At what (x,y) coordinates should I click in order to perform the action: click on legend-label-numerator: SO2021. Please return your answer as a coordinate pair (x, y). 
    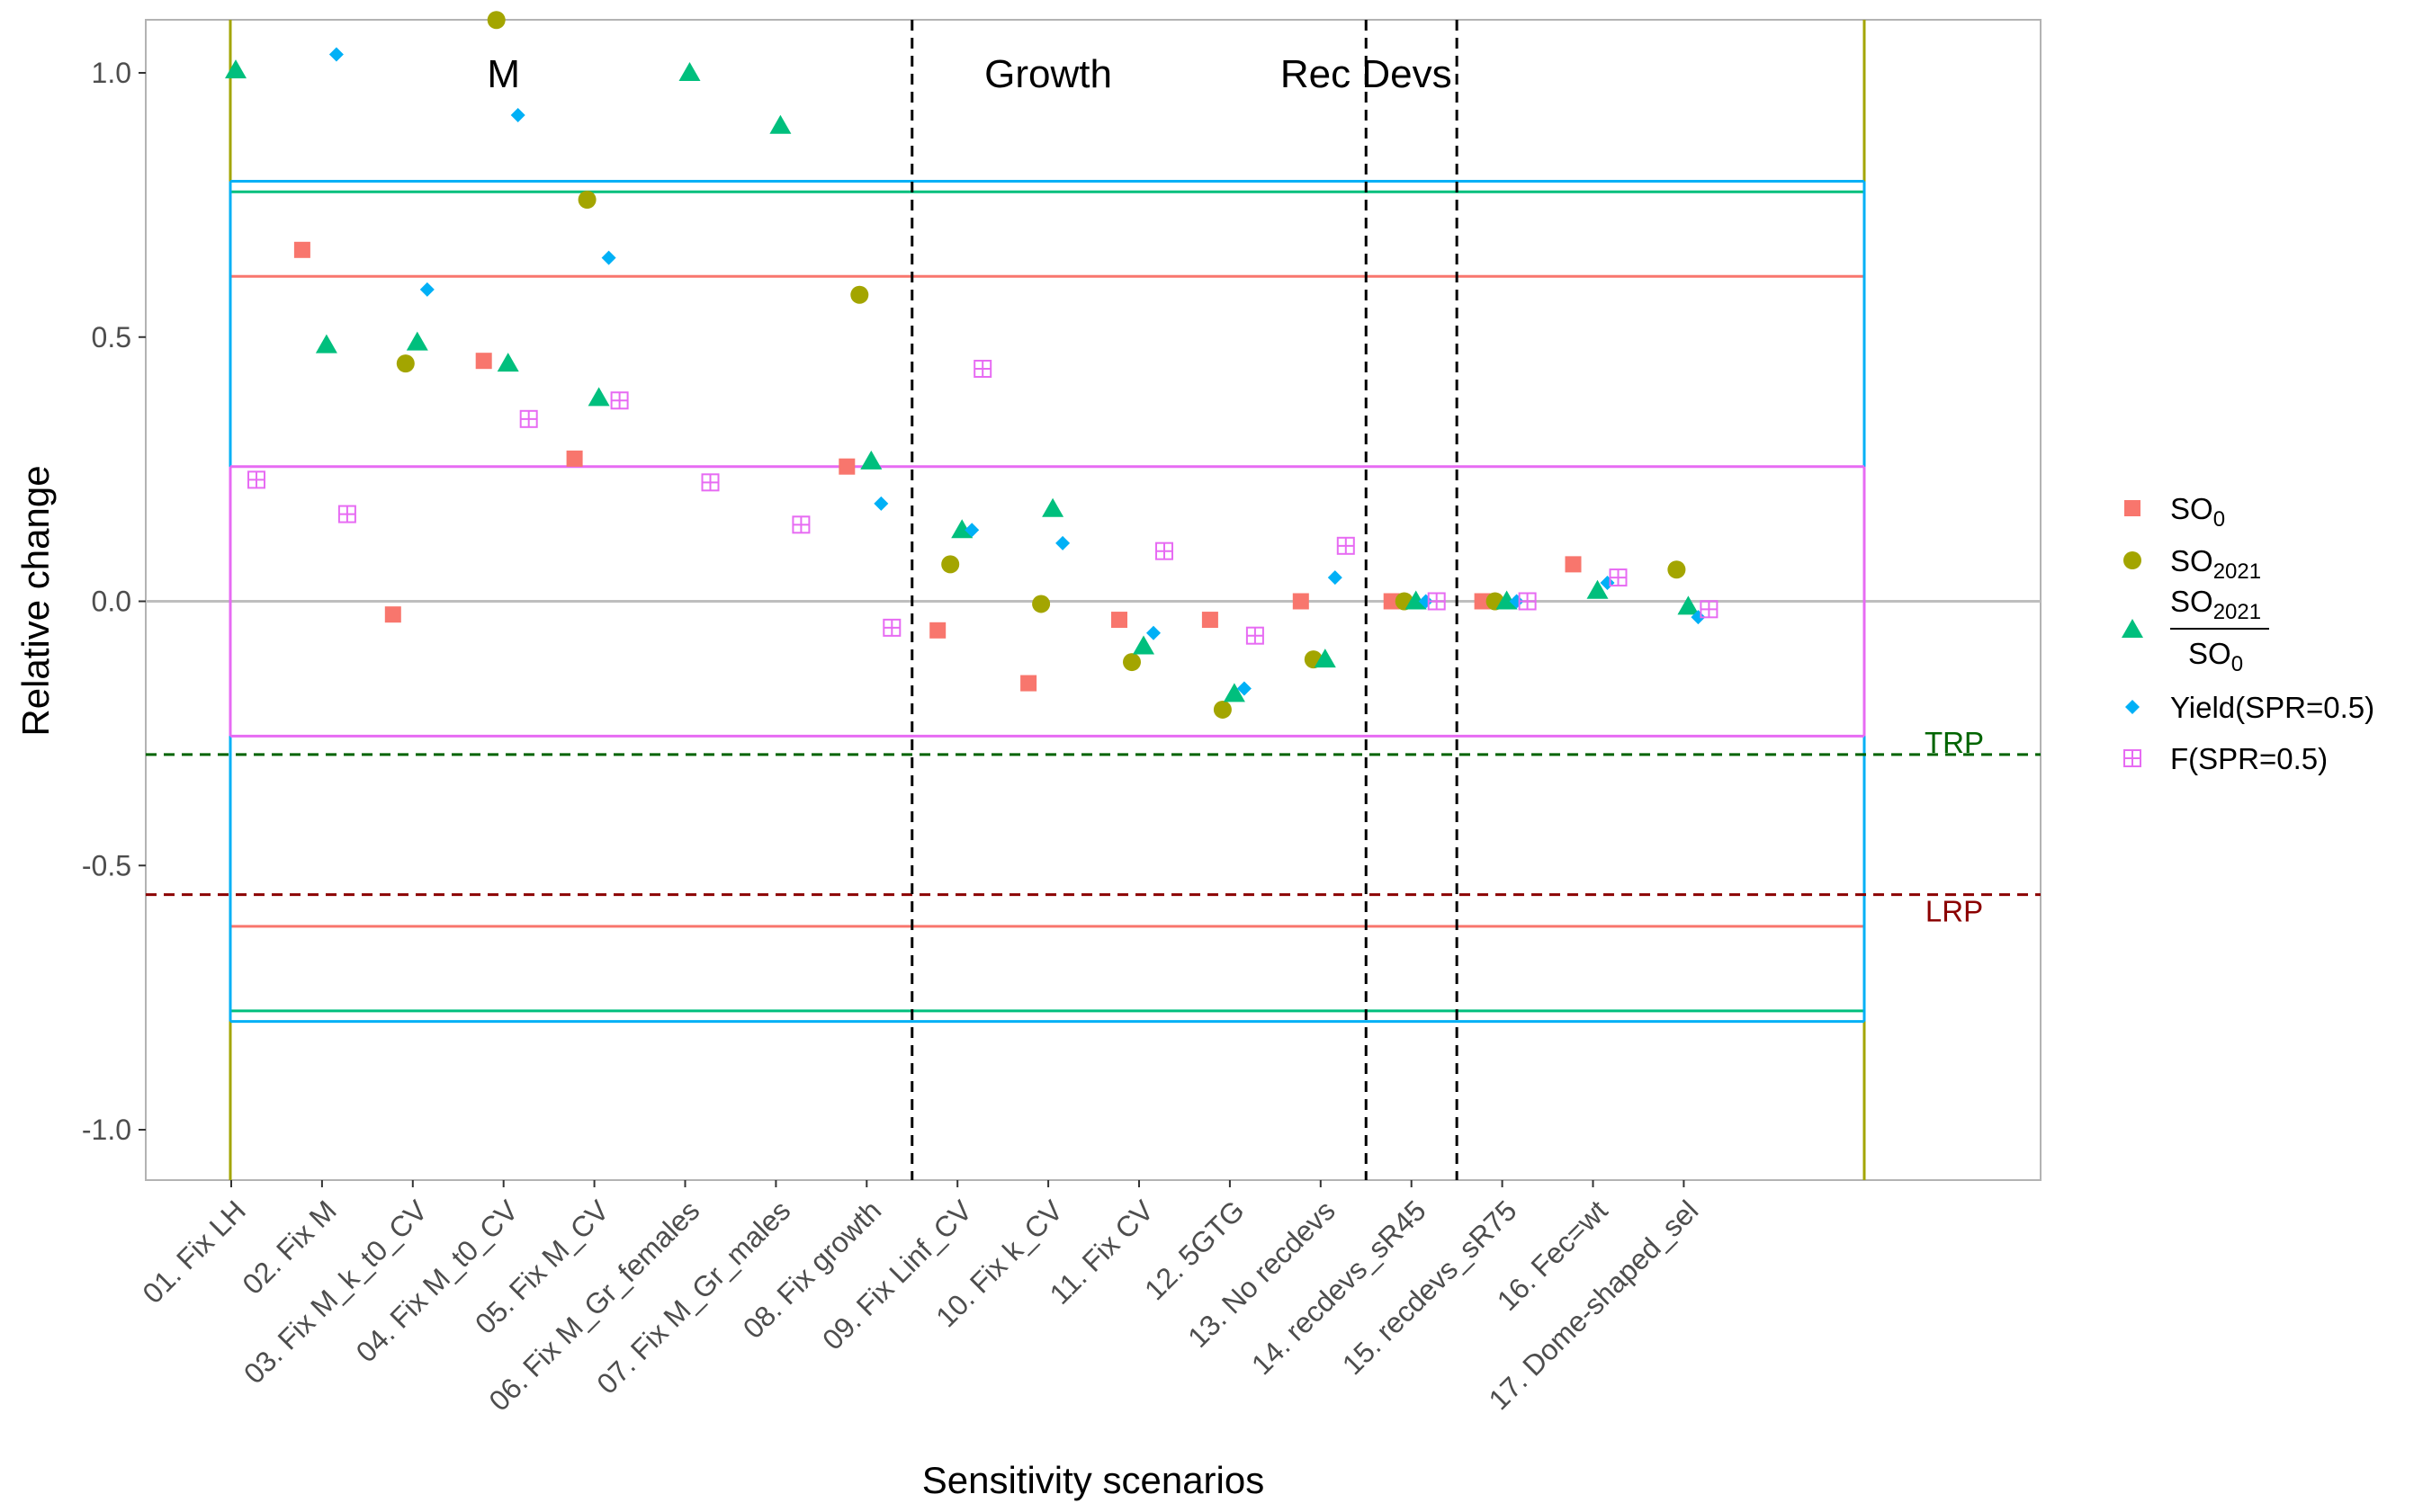
    Looking at the image, I should click on (2215, 604).